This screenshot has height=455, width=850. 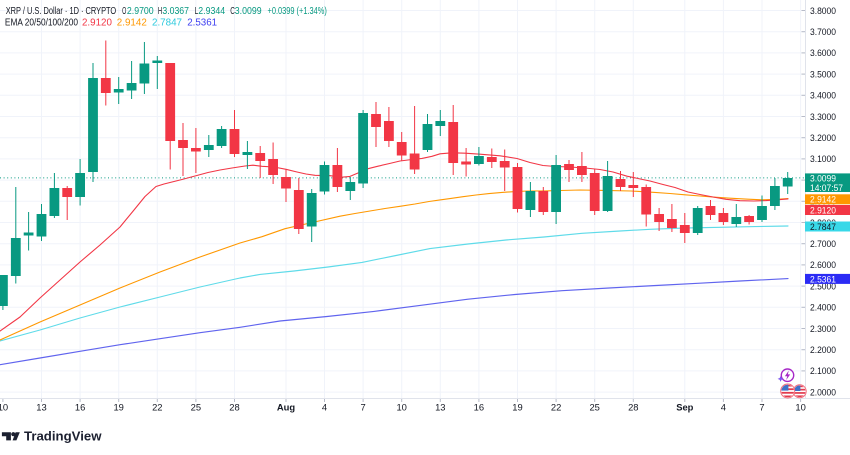 I want to click on svg-text: 2.6000, so click(x=823, y=264).